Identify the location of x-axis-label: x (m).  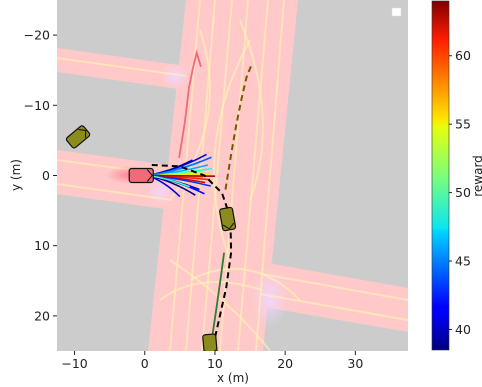
(233, 378).